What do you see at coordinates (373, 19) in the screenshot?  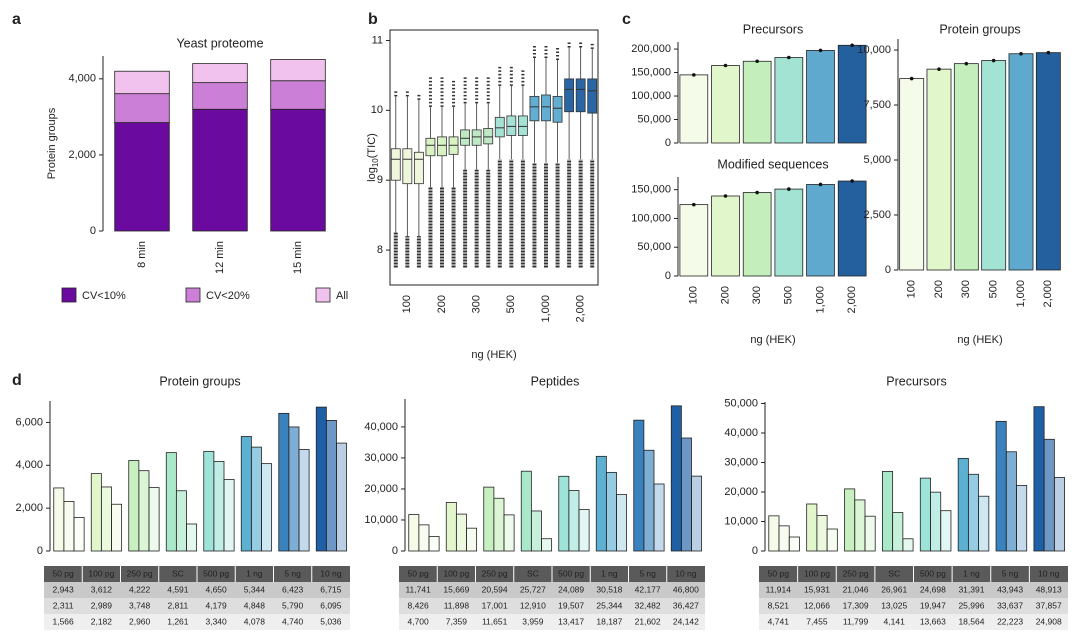 I see `panel-label: b` at bounding box center [373, 19].